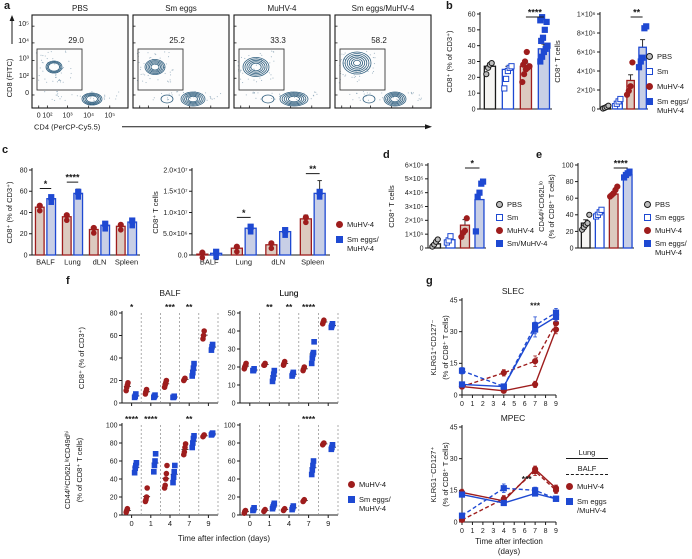 The image size is (692, 559). Describe the element at coordinates (445, 347) in the screenshot. I see `y-axis-label: (% of CD8⁺ T cells)` at that location.